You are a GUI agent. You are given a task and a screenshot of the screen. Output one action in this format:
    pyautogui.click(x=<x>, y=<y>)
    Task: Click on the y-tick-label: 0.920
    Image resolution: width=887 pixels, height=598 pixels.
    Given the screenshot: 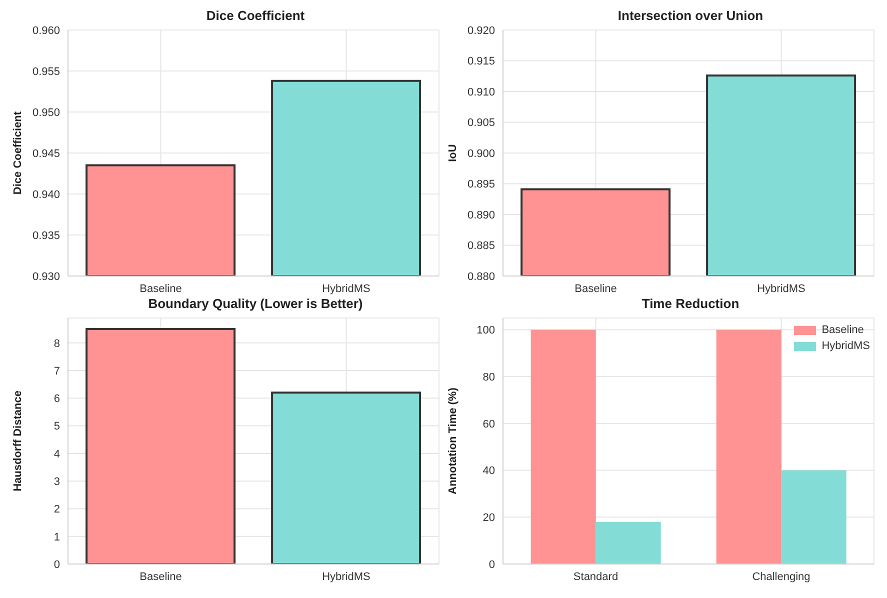 What is the action you would take?
    pyautogui.click(x=481, y=30)
    